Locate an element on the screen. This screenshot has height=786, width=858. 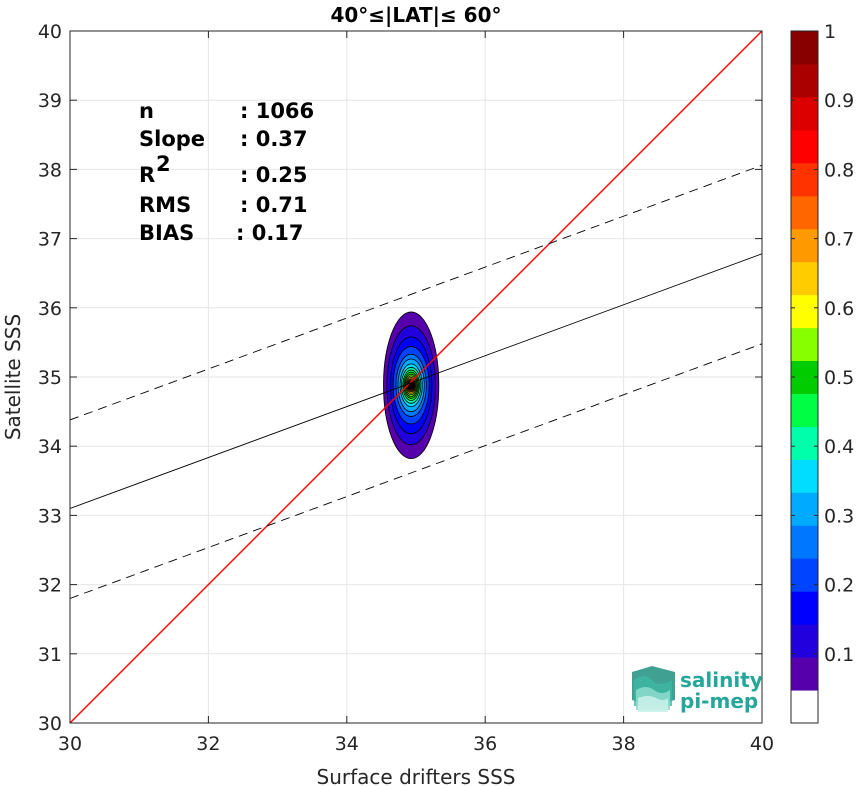
stat-label: Slope is located at coordinates (172, 139).